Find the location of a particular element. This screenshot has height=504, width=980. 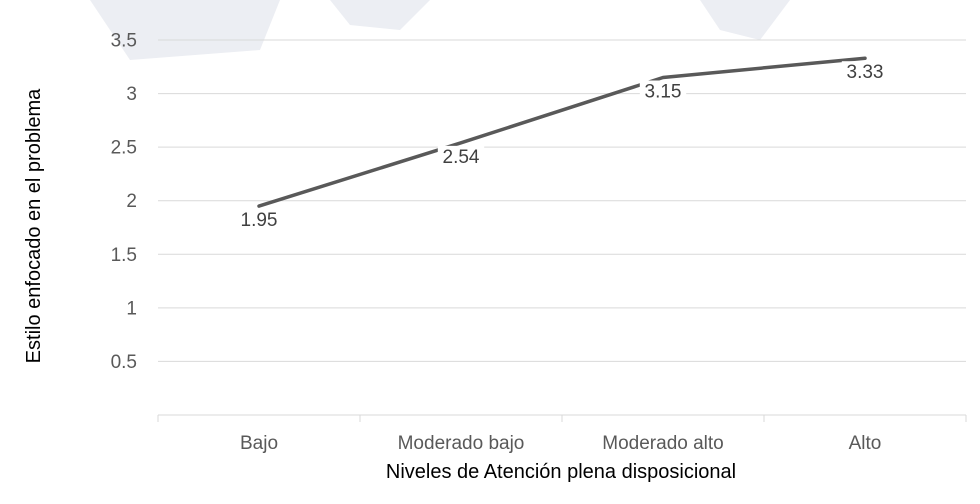

x-tick-label: Alto is located at coordinates (865, 443).